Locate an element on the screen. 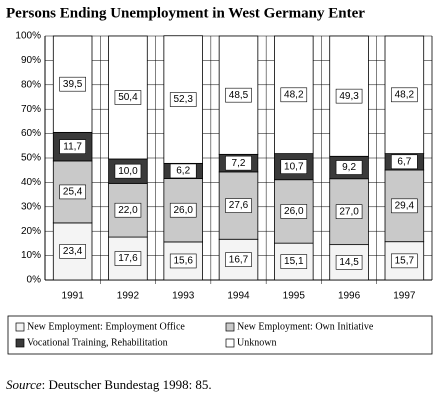  value-label: 48,5 is located at coordinates (239, 95).